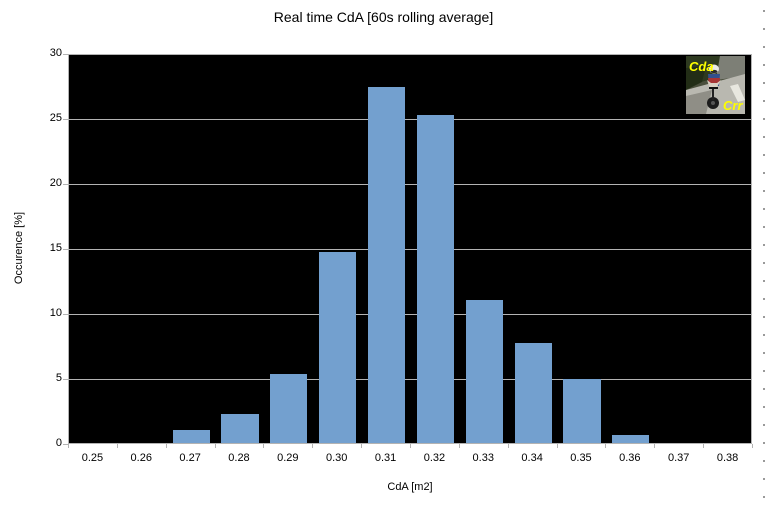 Image resolution: width=767 pixels, height=516 pixels. I want to click on wall, so click(730, 68).